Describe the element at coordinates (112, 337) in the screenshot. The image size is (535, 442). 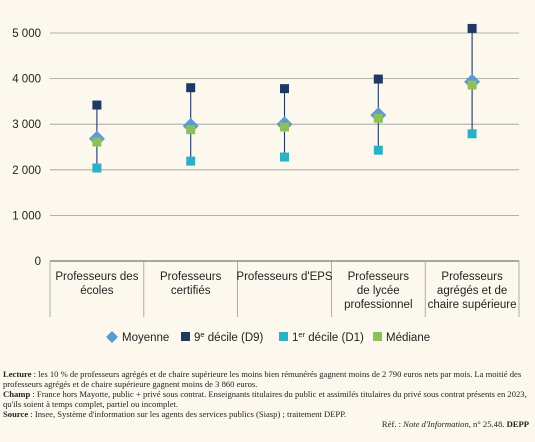
I see `legend-marker-moyenne` at that location.